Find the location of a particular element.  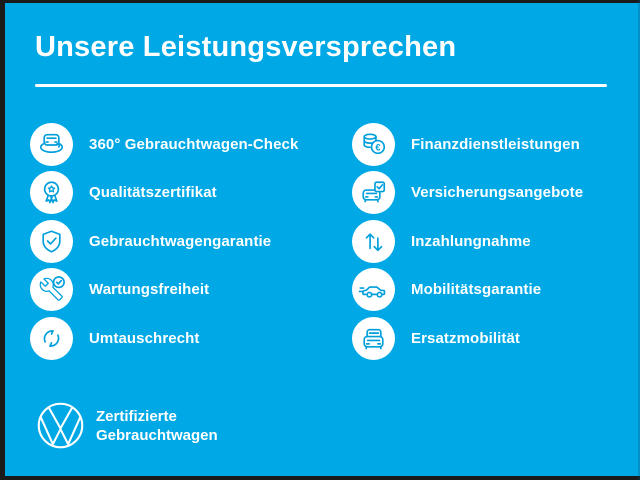

quality-seal-icon is located at coordinates (51, 193).